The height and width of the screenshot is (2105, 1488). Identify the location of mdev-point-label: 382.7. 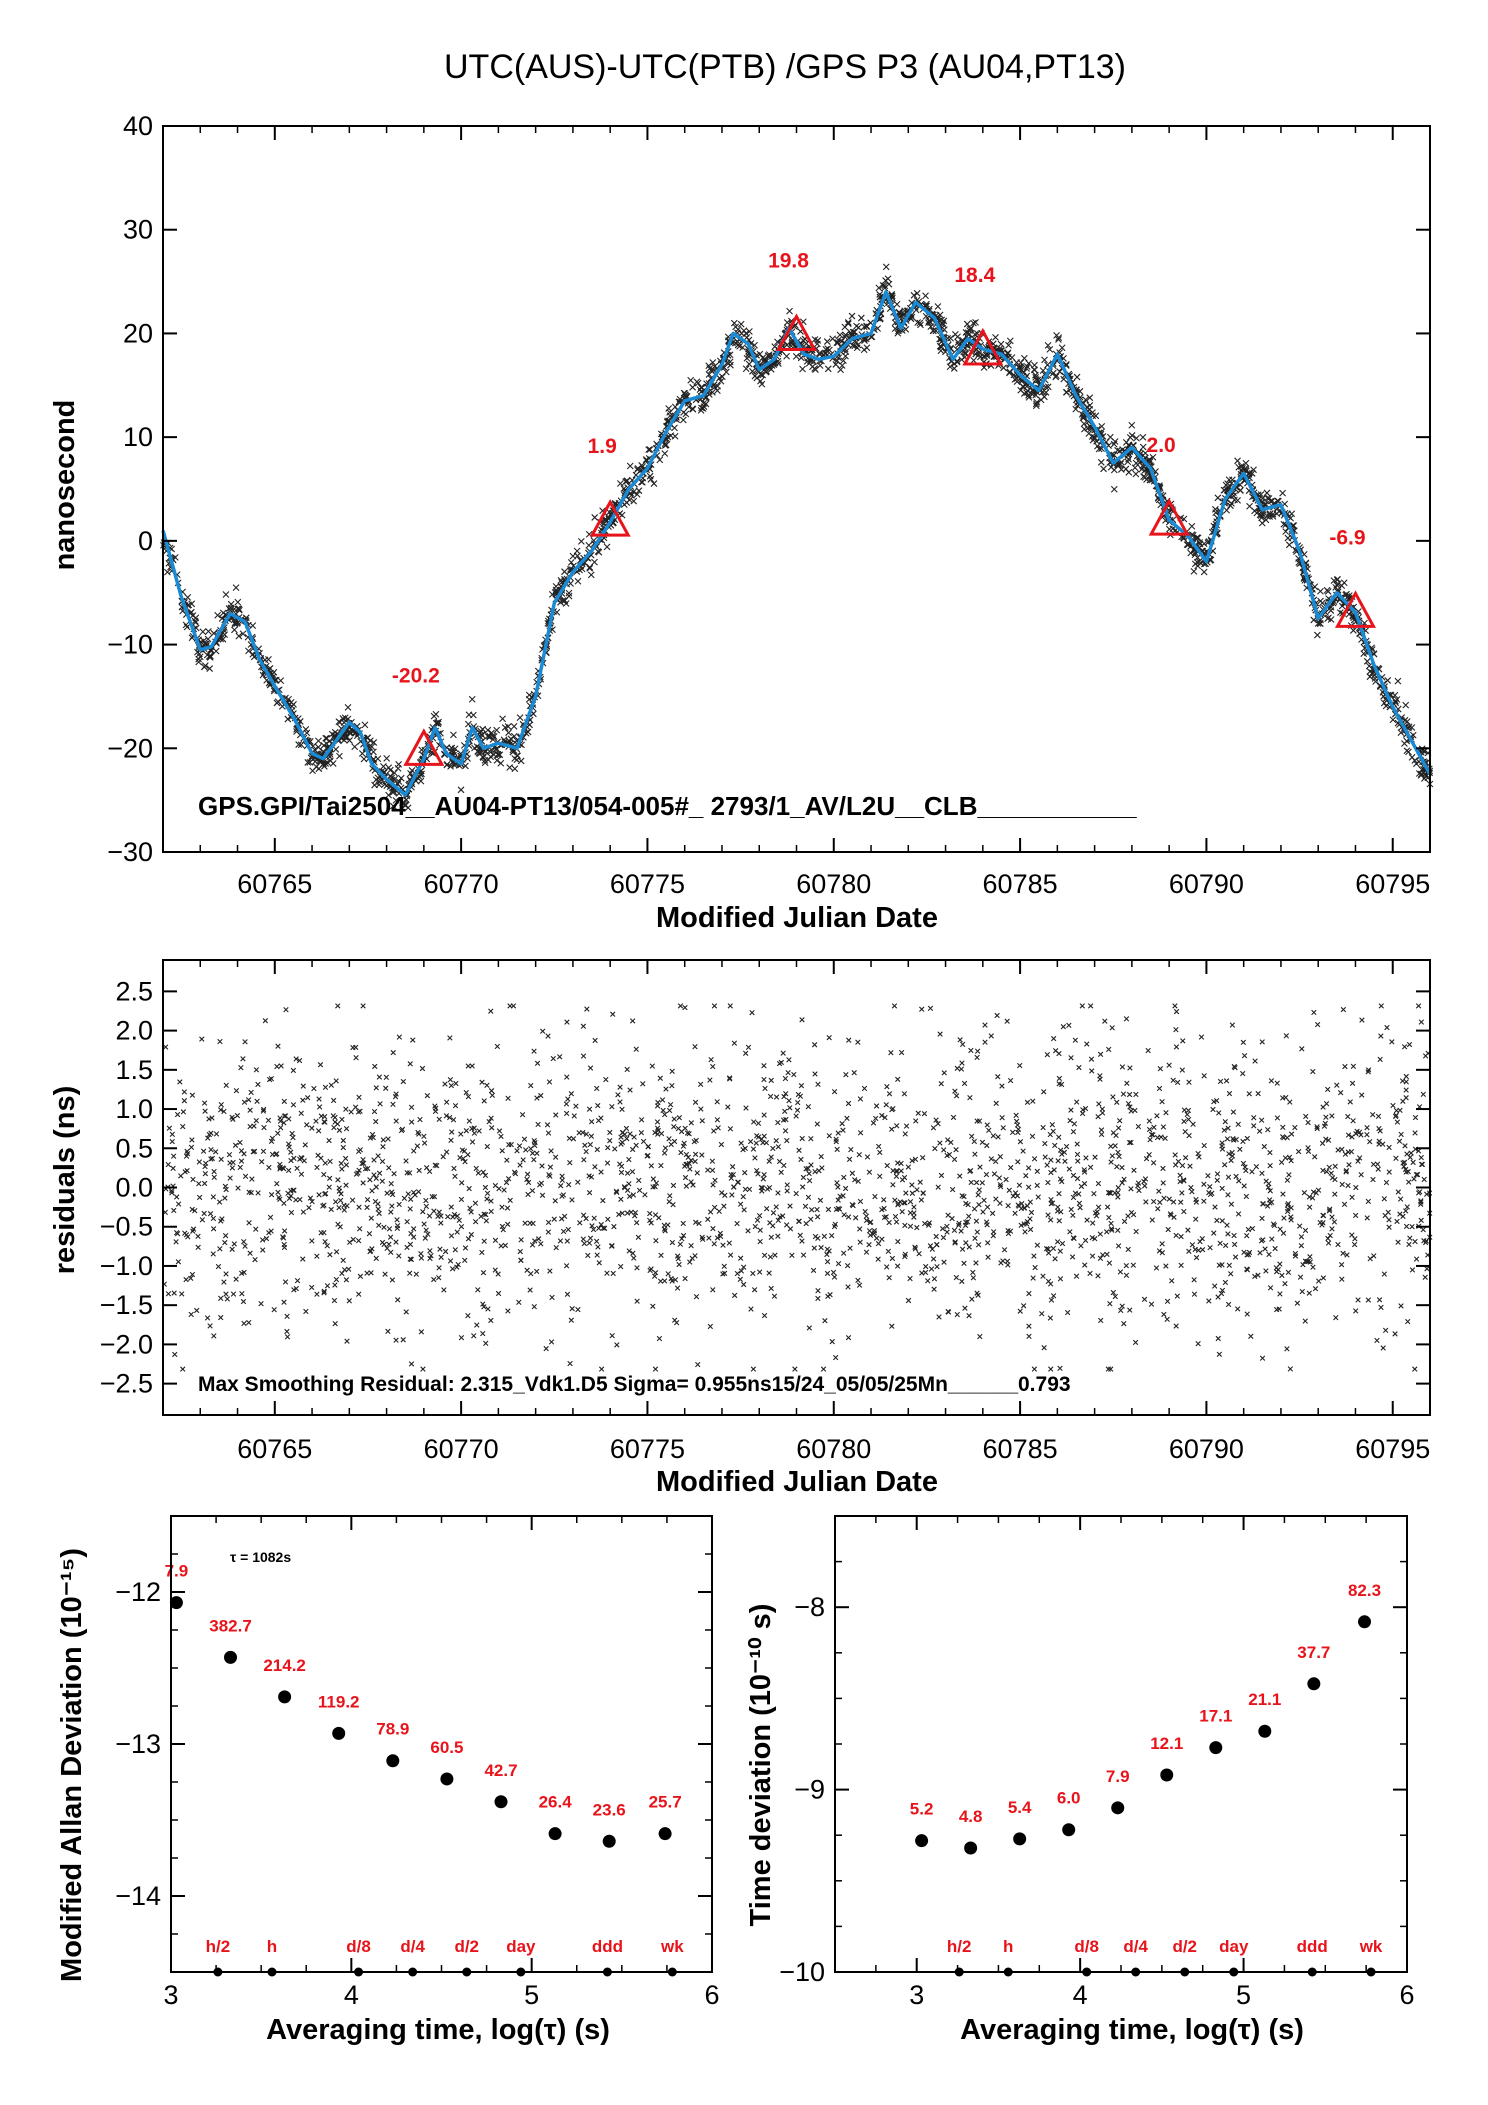
(230, 1625).